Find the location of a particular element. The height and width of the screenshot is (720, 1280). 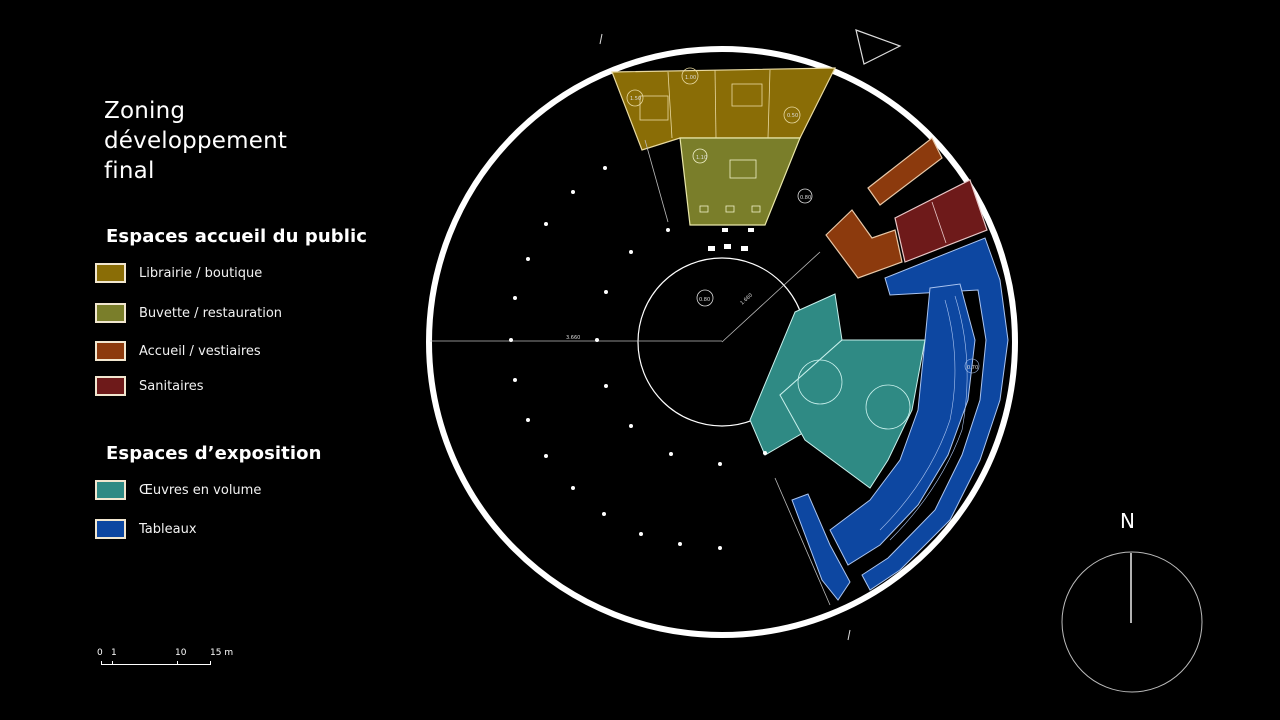

zone-tableaux-south is located at coordinates (821, 547).